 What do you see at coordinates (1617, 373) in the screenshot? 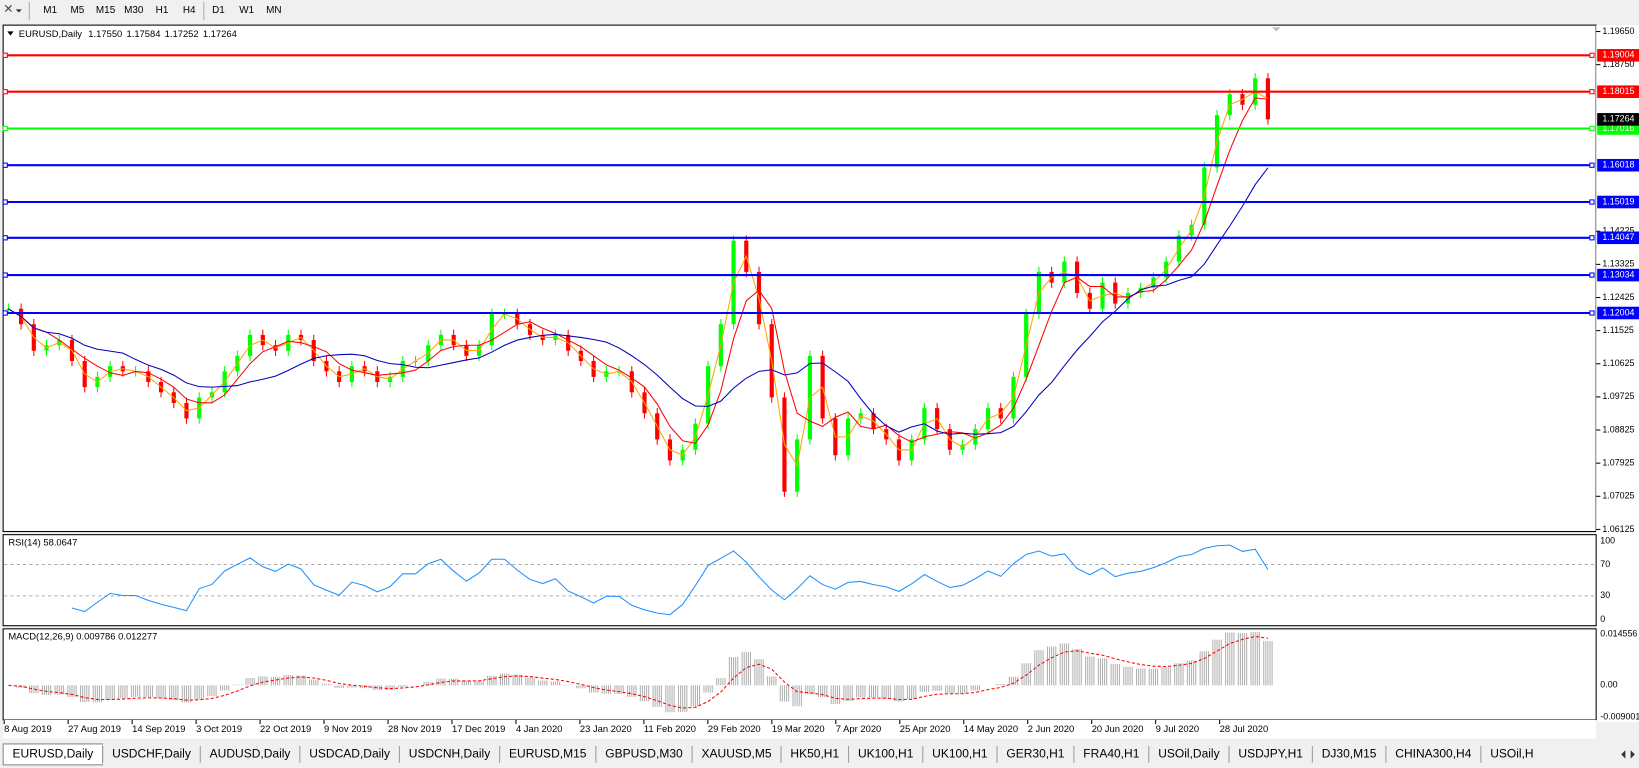
I see `price-axis` at bounding box center [1617, 373].